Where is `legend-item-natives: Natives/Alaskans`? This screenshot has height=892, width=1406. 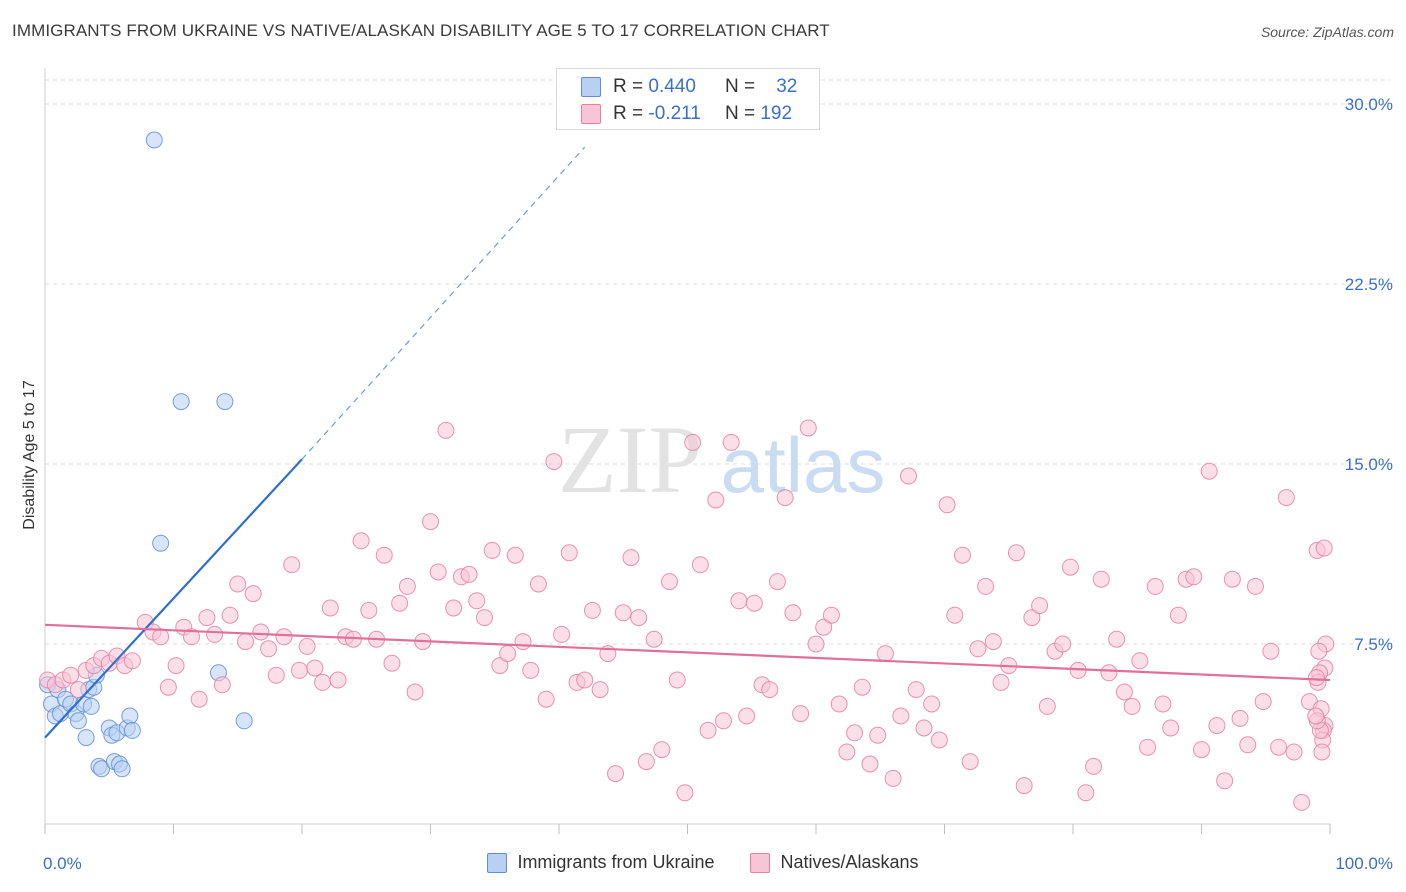
legend-item-natives: Natives/Alaskans is located at coordinates (834, 862).